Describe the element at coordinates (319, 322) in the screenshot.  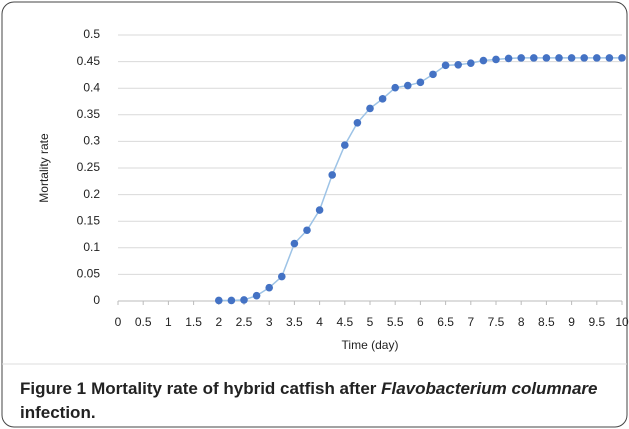
I see `x-tick-label: 4` at that location.